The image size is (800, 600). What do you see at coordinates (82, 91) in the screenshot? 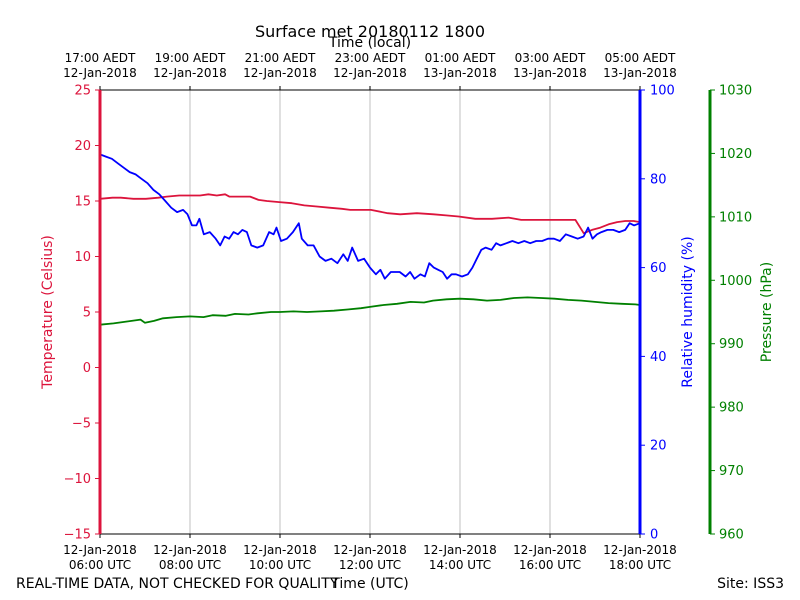
I see `temperature-tick-label: 25` at bounding box center [82, 91].